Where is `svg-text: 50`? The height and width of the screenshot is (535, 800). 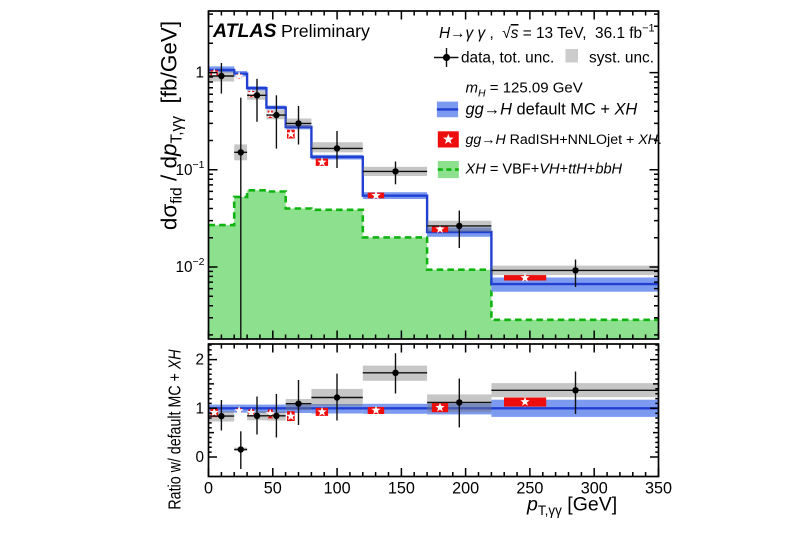 svg-text: 50 is located at coordinates (273, 488).